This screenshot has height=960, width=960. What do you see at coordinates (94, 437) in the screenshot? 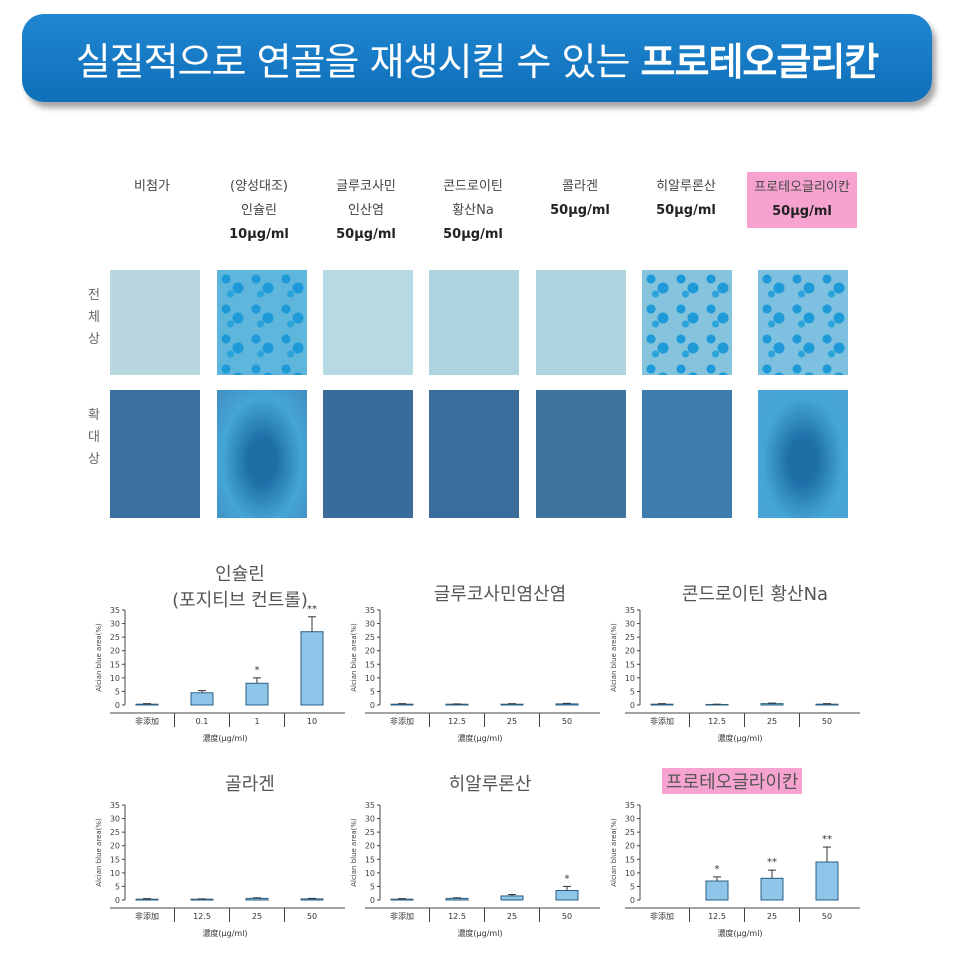
I see `row-label-magnified: 확대상` at bounding box center [94, 437].